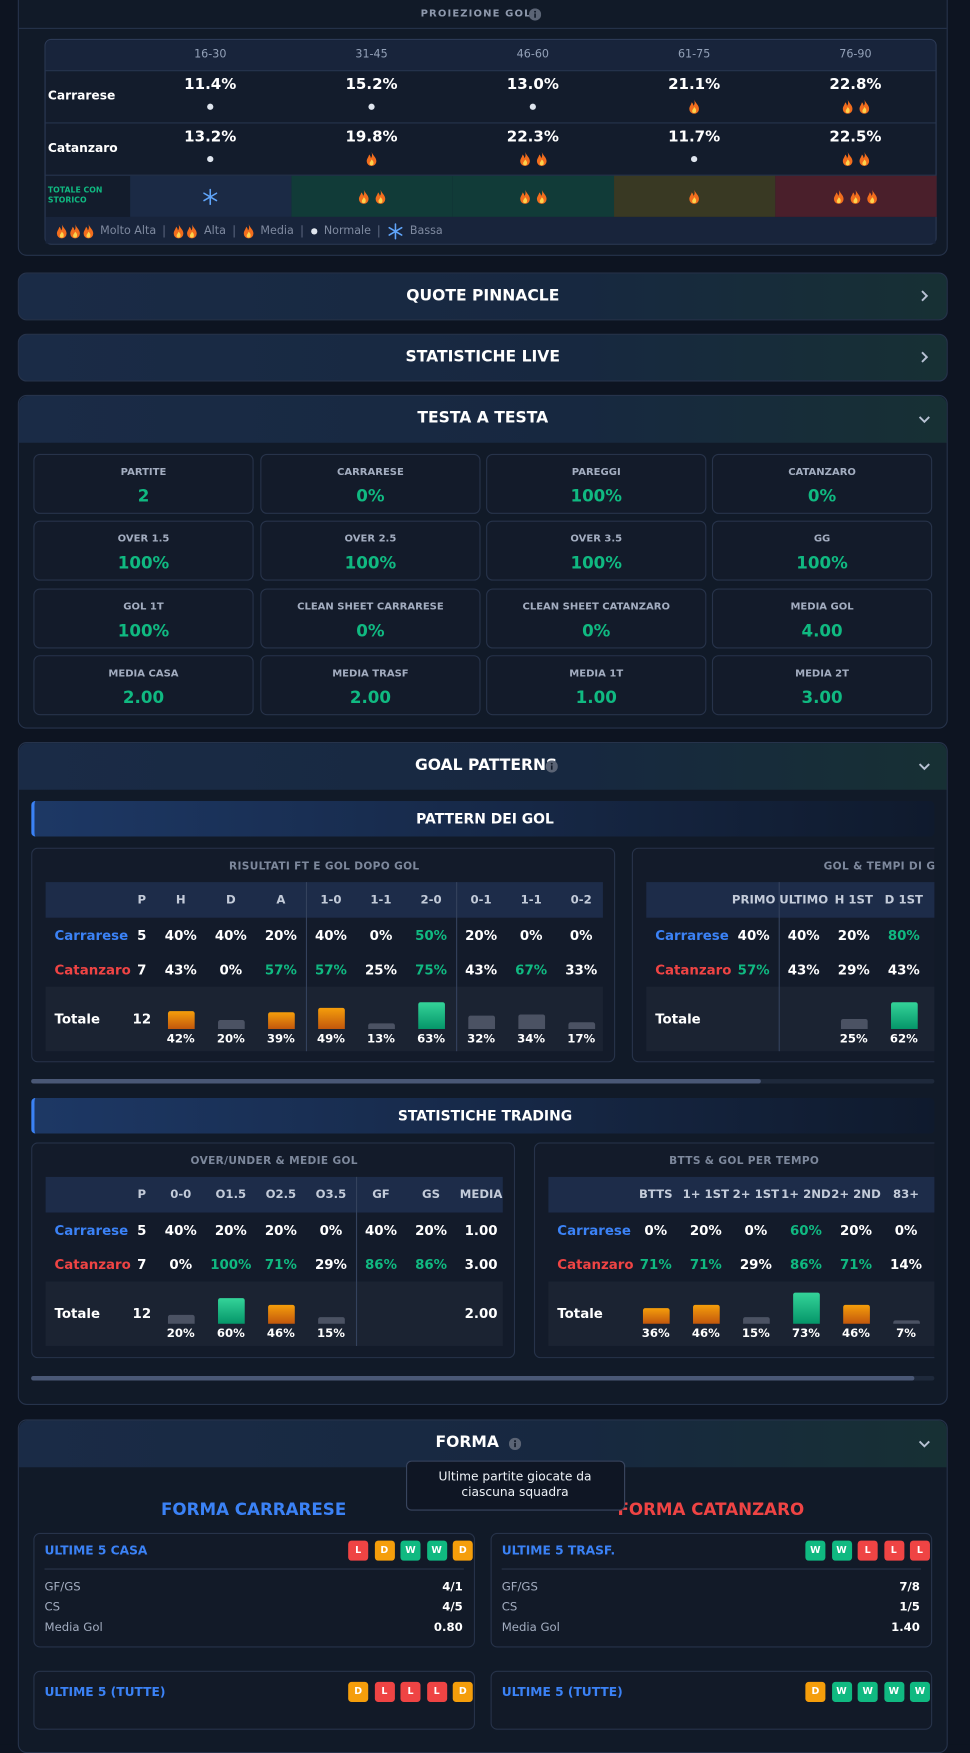 This screenshot has height=1753, width=970. I want to click on projection-value: 19.8%, so click(371, 136).